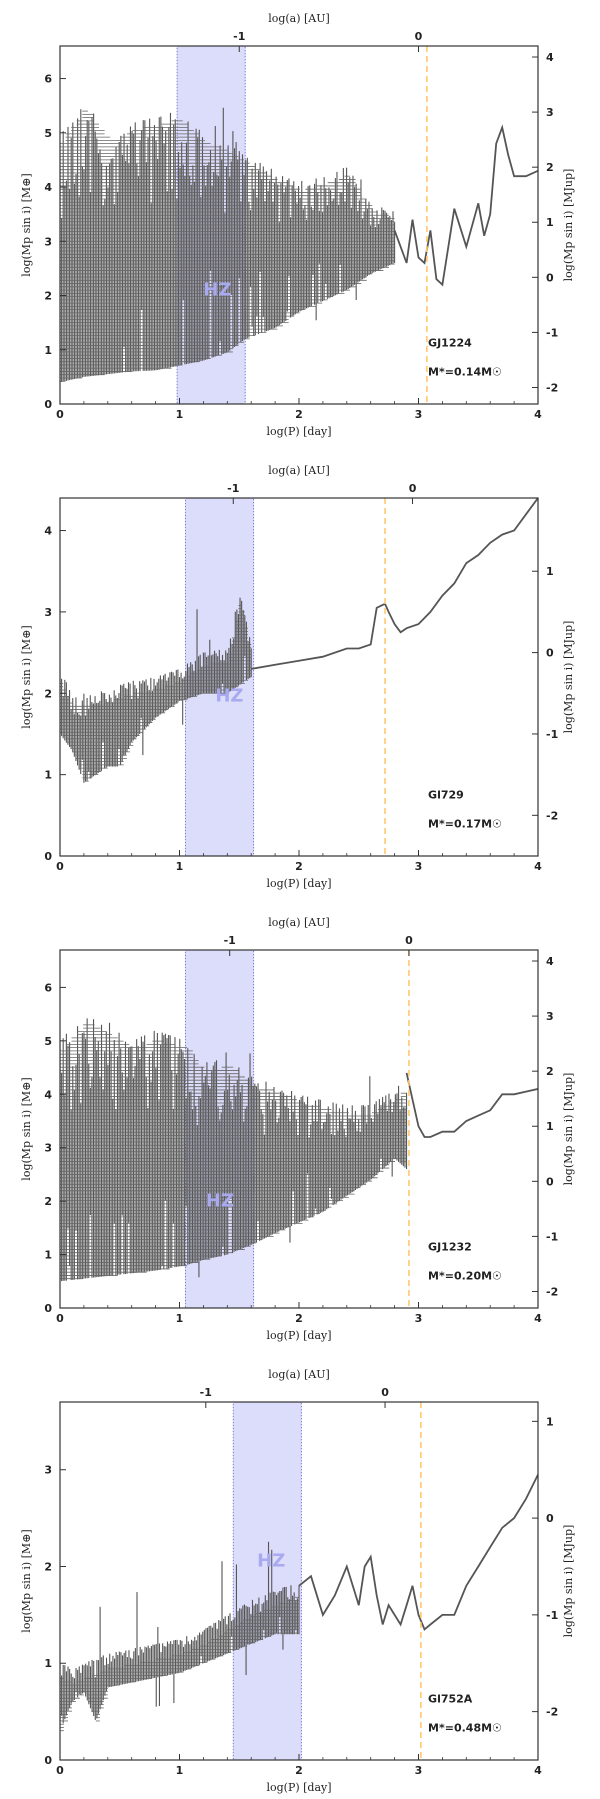 The width and height of the screenshot is (600, 1799). I want to click on habitable-zone-band, so click(267, 1581).